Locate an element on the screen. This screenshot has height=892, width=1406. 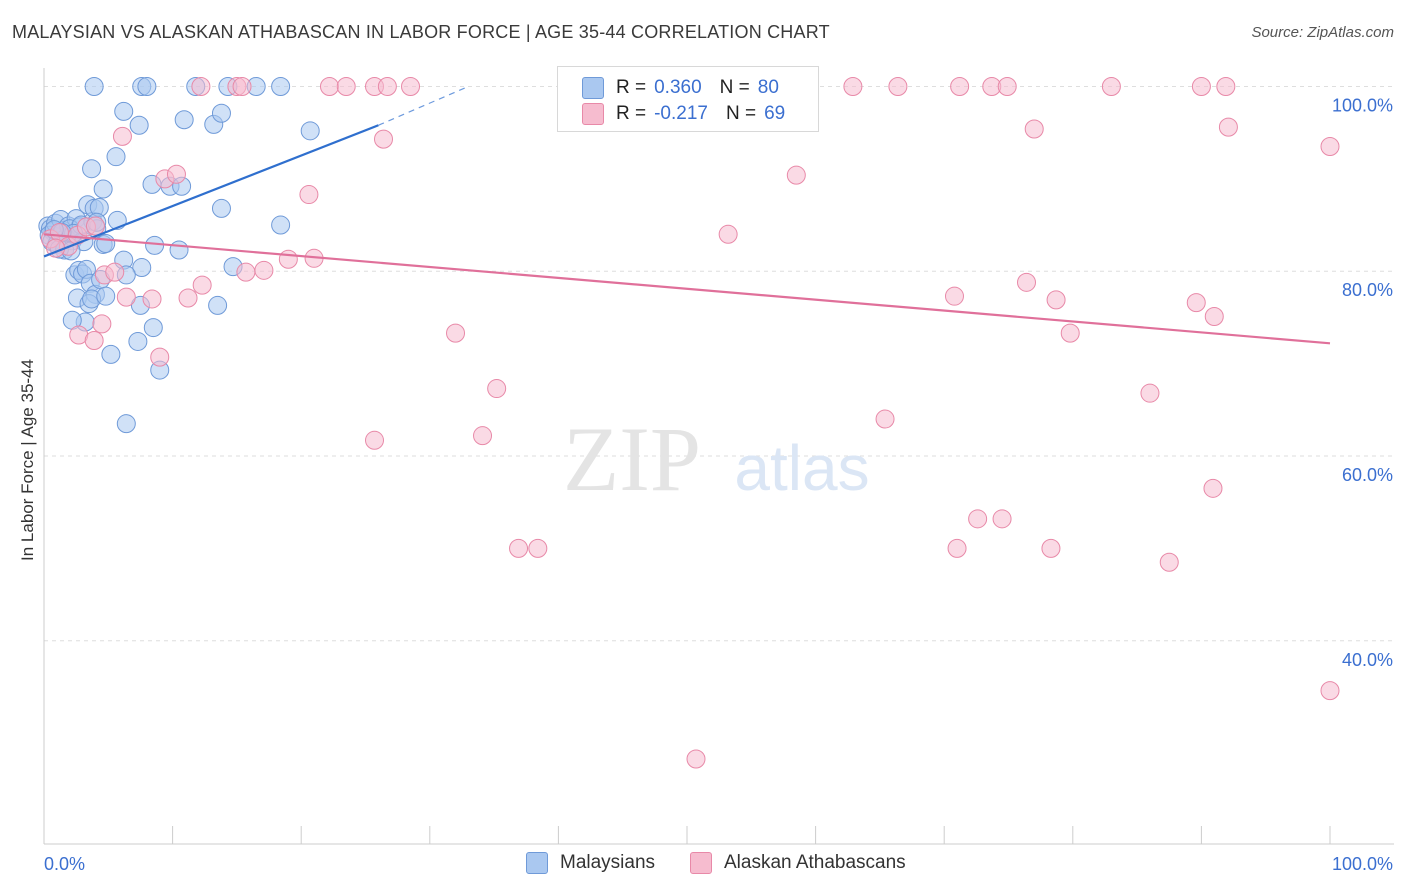
legend-label-malaysians: Malaysians is located at coordinates (608, 862).